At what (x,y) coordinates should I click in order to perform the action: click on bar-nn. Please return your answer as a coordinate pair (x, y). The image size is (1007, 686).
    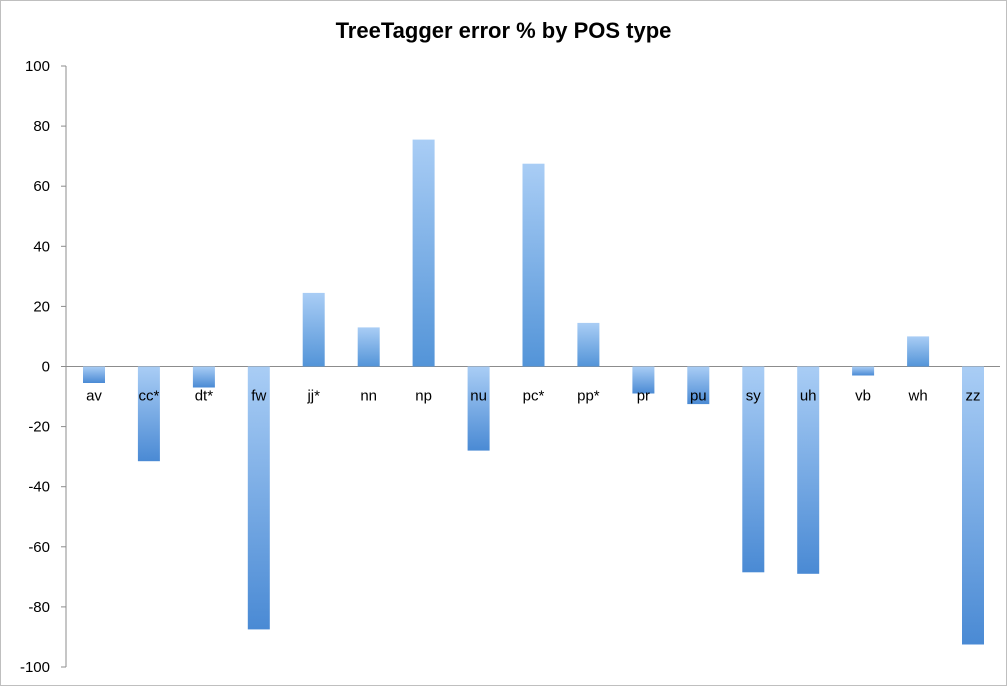
    Looking at the image, I should click on (368, 347).